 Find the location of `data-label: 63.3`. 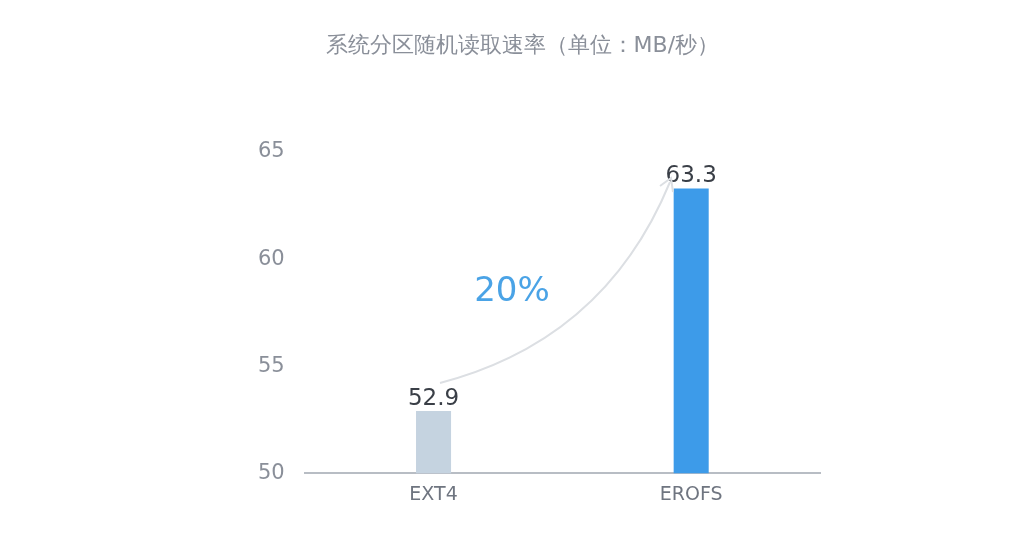

data-label: 63.3 is located at coordinates (691, 173).